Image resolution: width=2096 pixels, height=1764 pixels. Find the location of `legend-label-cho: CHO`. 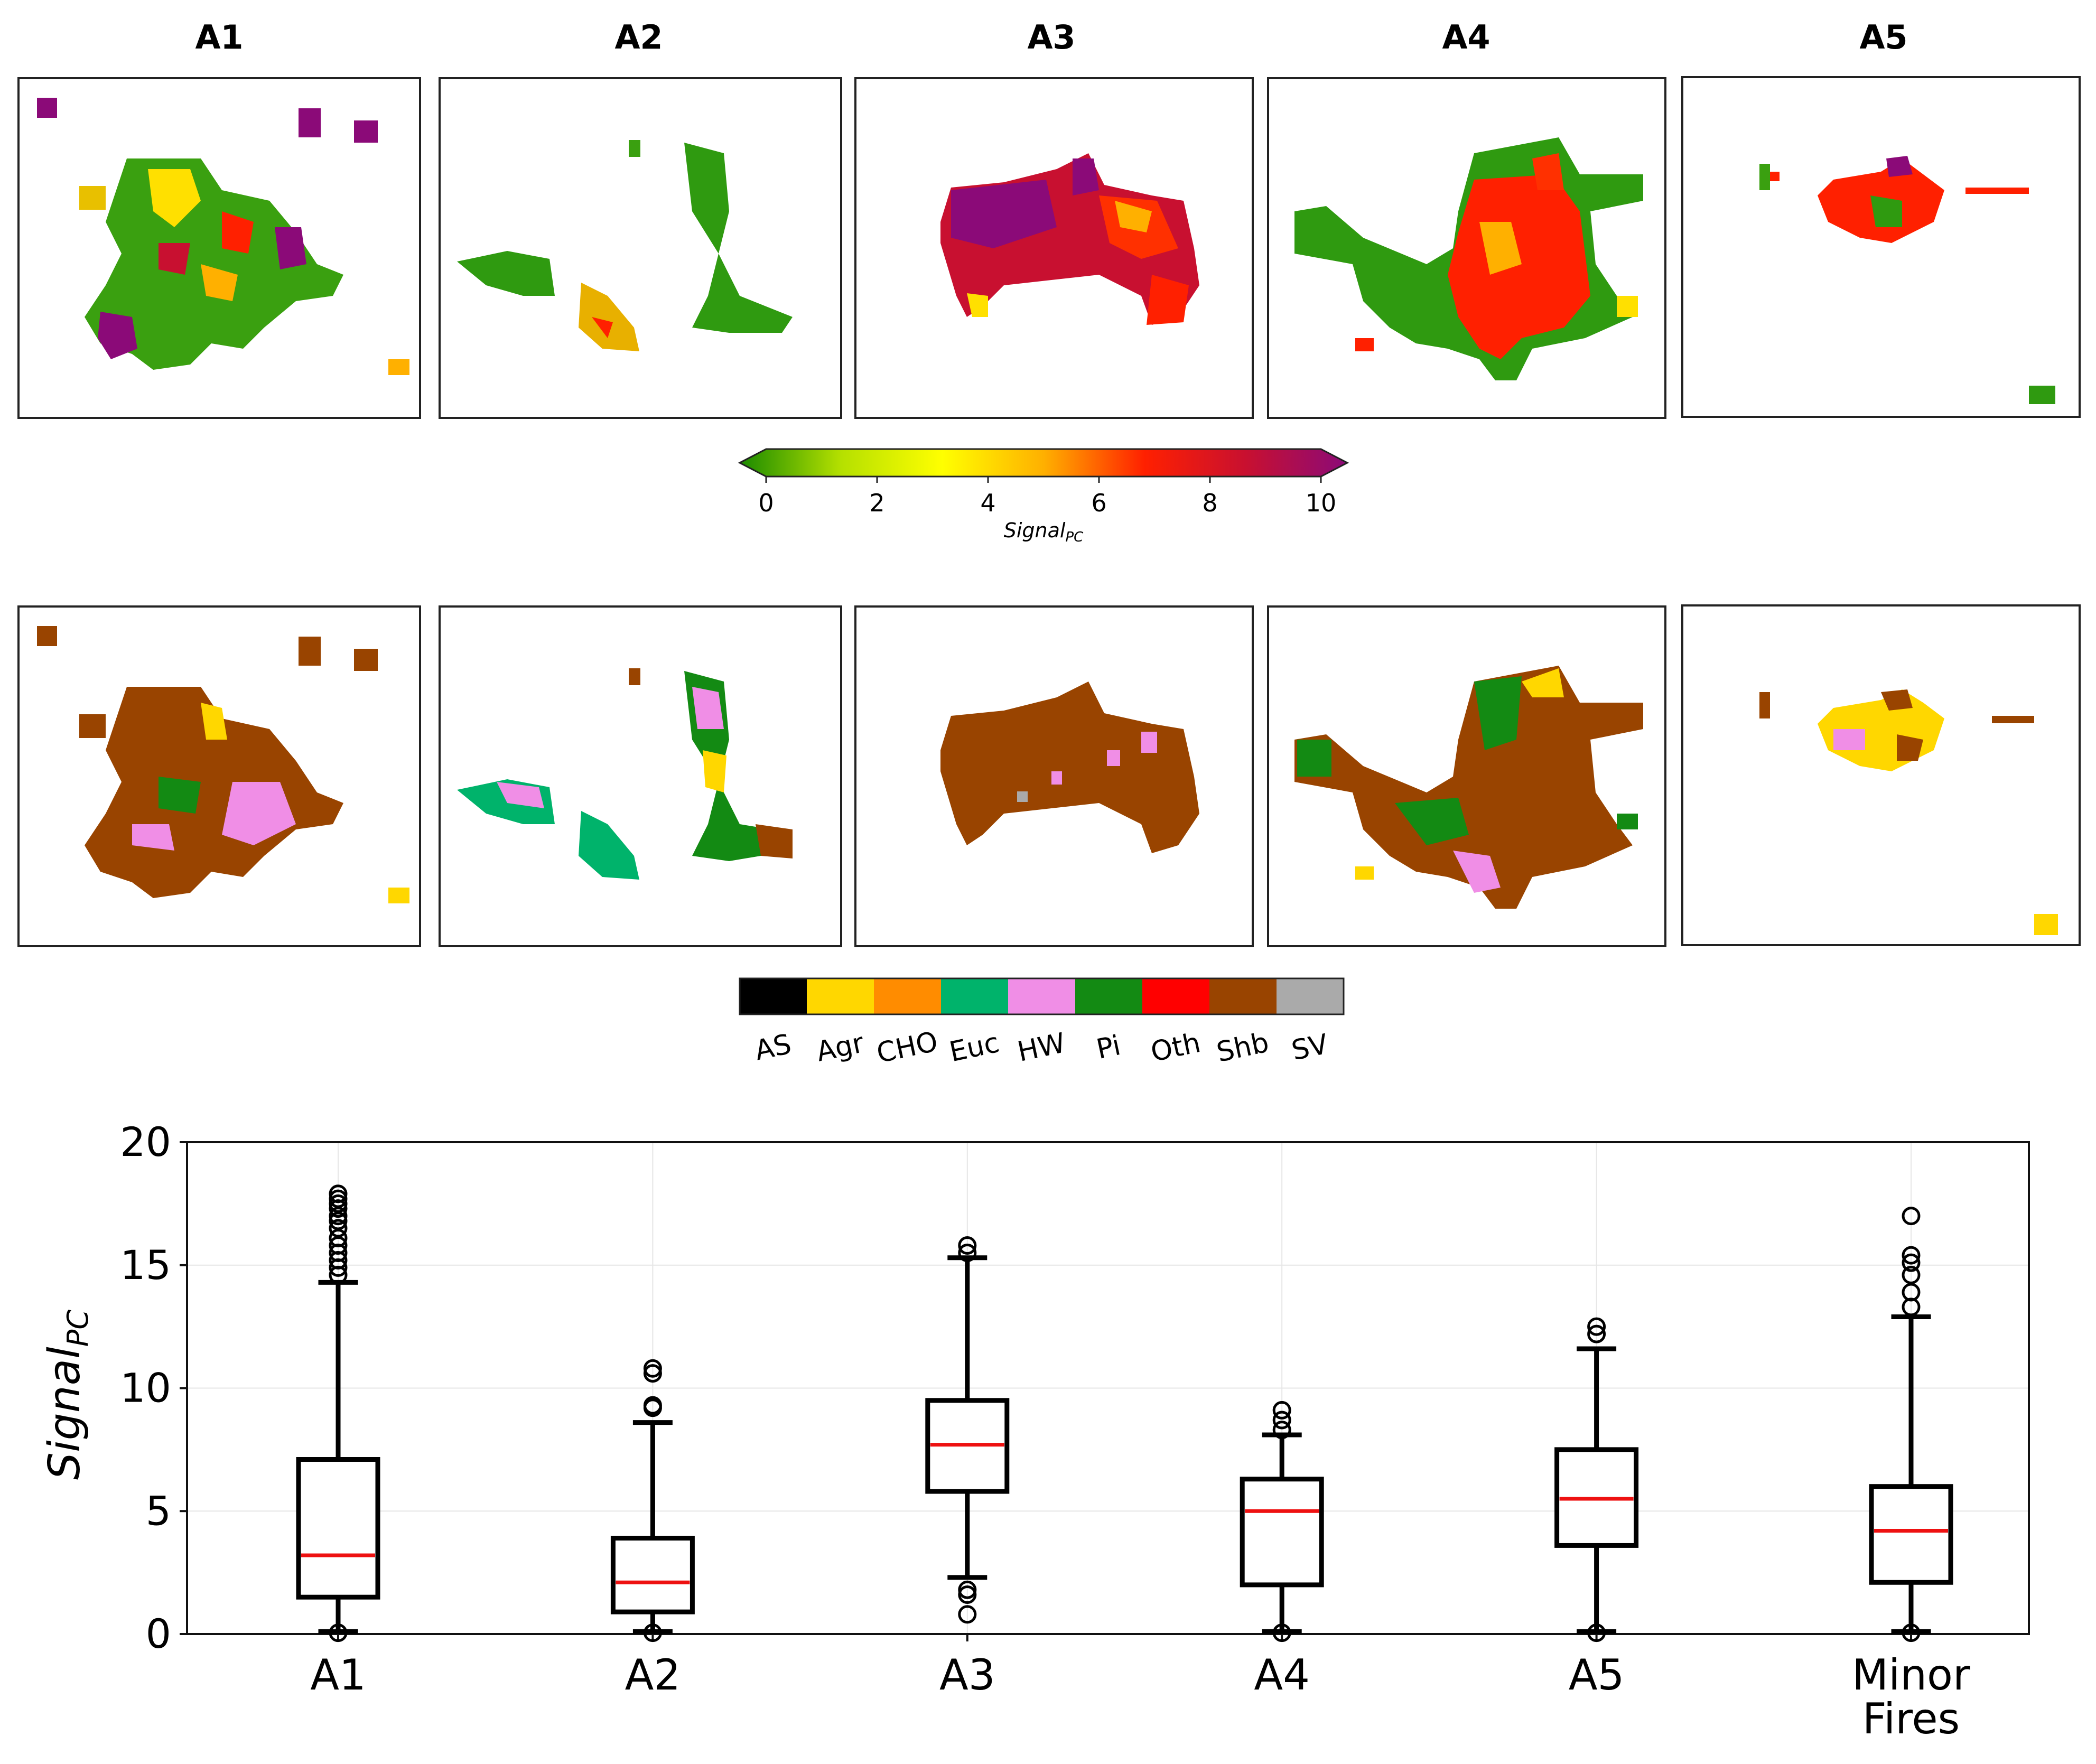

legend-label-cho: CHO is located at coordinates (907, 1048).